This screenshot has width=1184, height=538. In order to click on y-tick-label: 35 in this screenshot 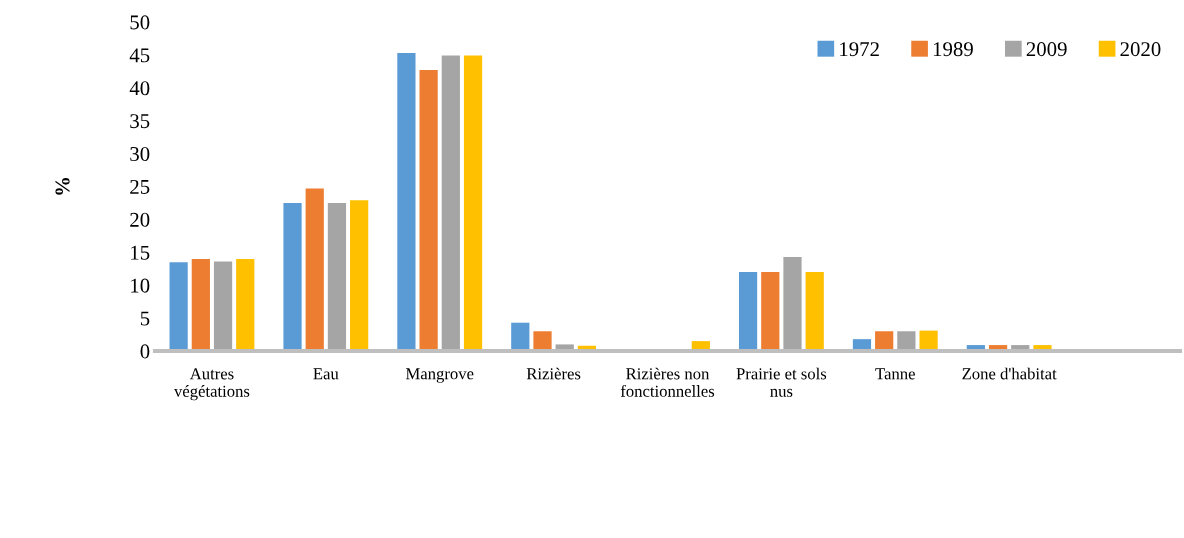, I will do `click(140, 121)`.